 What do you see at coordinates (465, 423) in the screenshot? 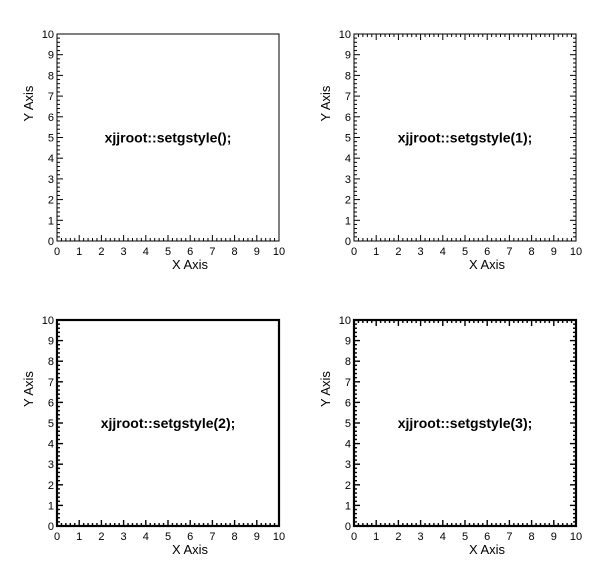
I see `panel-annotation: xjjroot::setgstyle(3);` at bounding box center [465, 423].